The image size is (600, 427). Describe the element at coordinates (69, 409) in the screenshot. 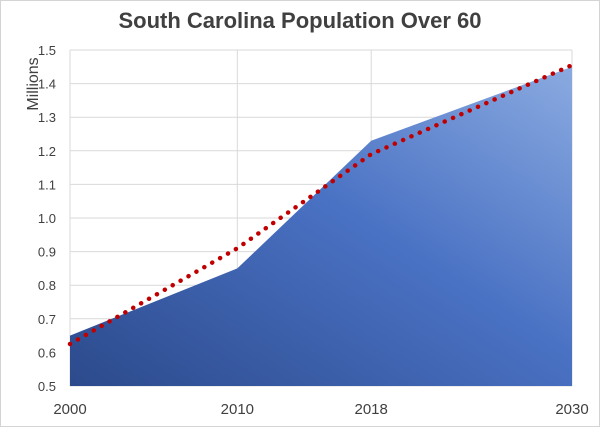

I see `x-tick-label: 2000` at that location.